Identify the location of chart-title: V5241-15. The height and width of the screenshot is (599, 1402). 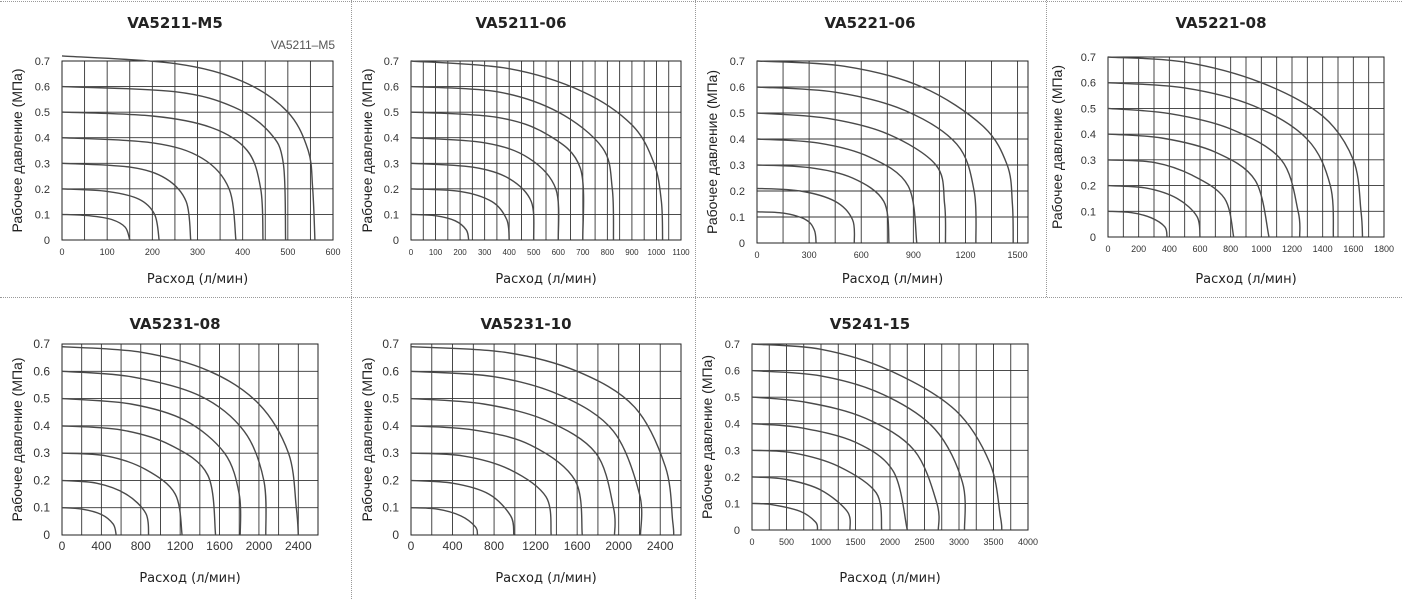
(870, 324).